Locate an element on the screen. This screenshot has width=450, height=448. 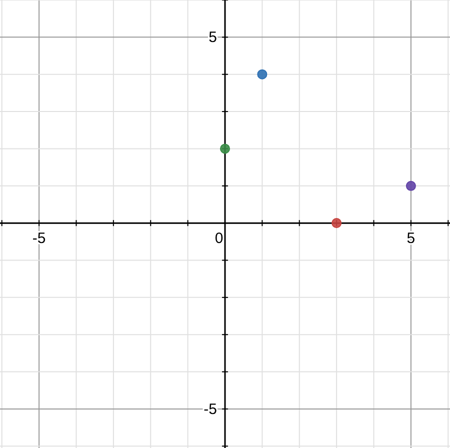
x-tick-label: 0 is located at coordinates (219, 239).